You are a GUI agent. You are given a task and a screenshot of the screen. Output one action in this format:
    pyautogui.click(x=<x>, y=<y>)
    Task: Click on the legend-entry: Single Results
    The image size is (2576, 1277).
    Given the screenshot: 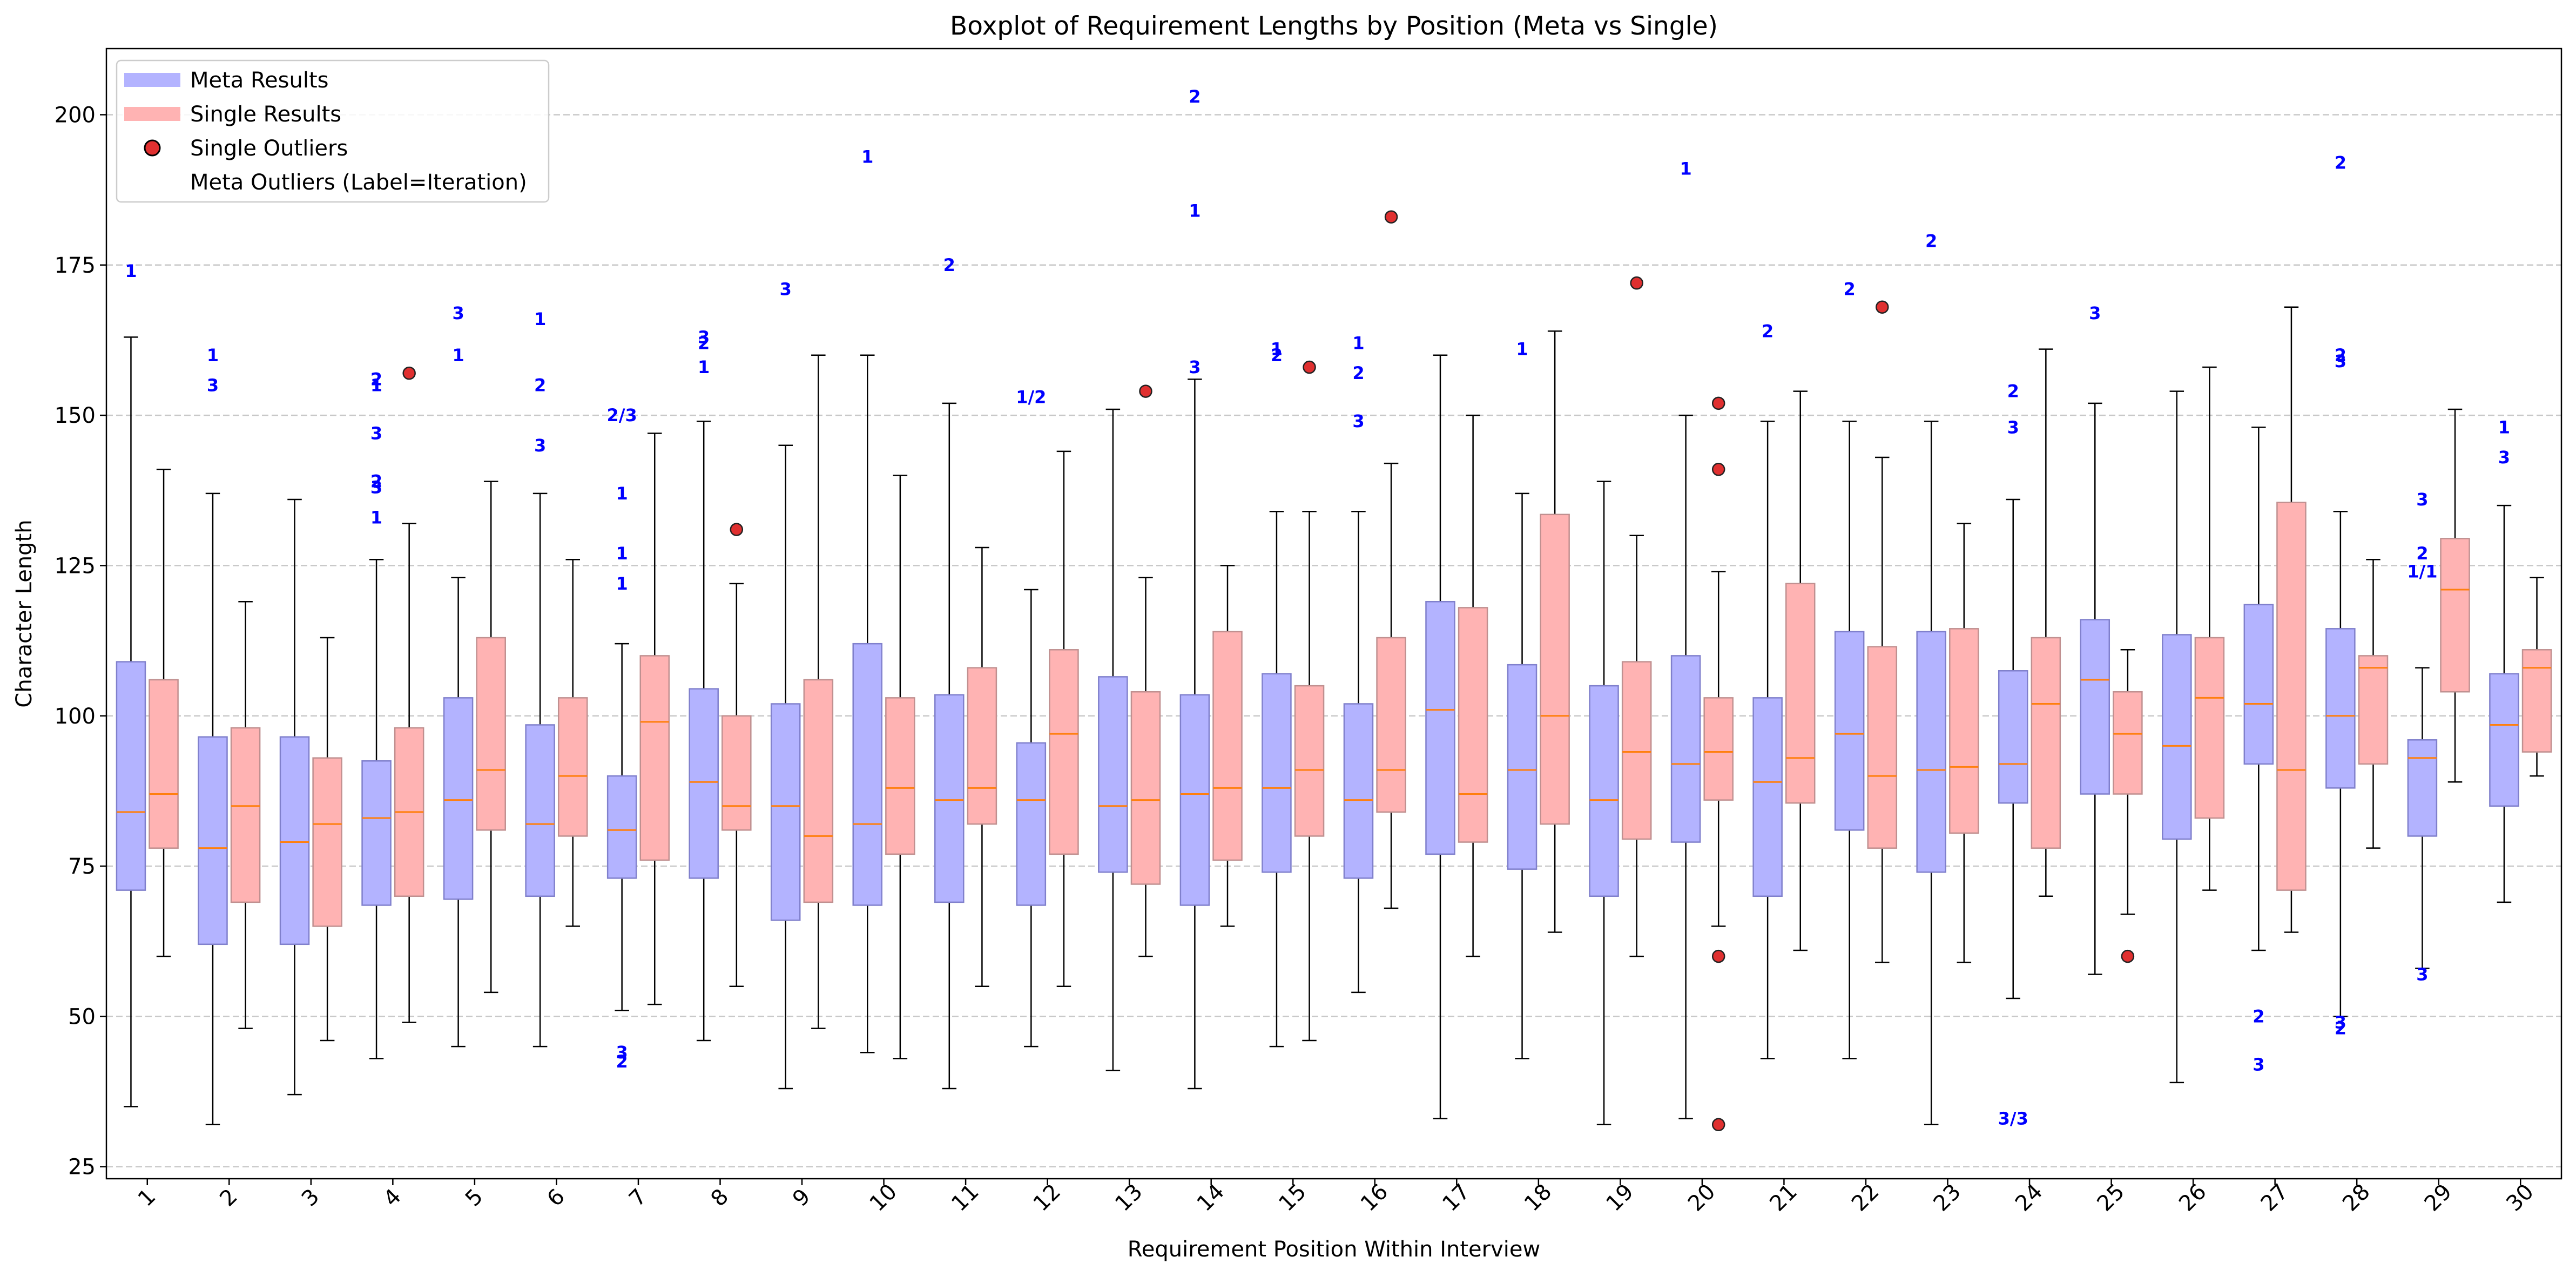 What is the action you would take?
    pyautogui.click(x=232, y=114)
    